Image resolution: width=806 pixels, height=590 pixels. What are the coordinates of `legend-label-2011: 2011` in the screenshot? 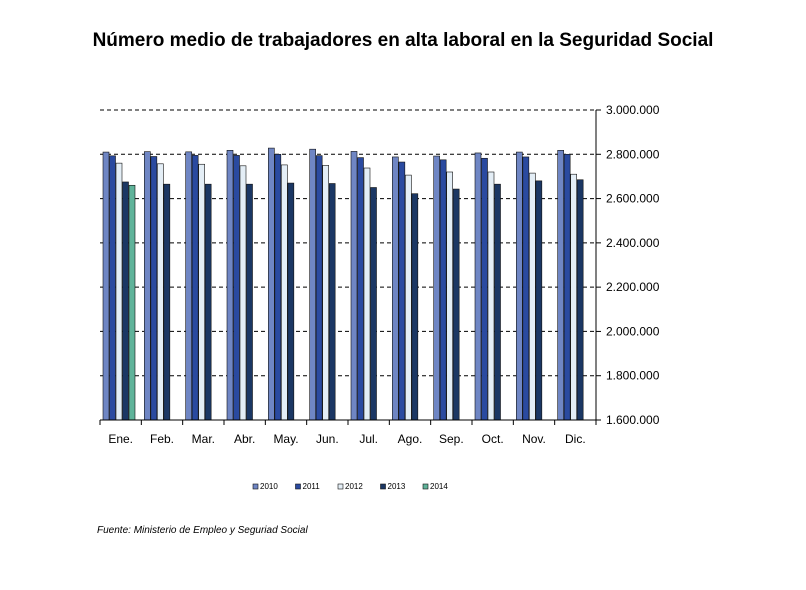 It's located at (312, 486).